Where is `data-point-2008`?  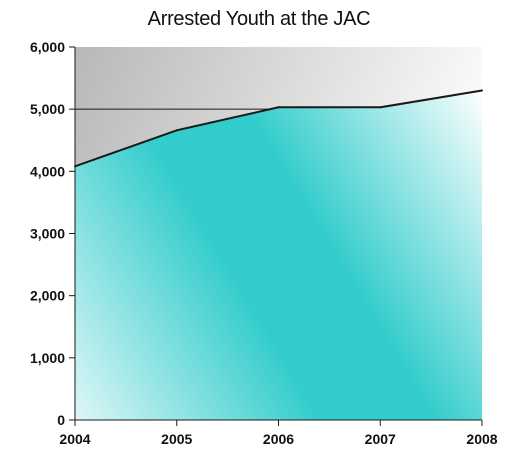 data-point-2008 is located at coordinates (482, 90).